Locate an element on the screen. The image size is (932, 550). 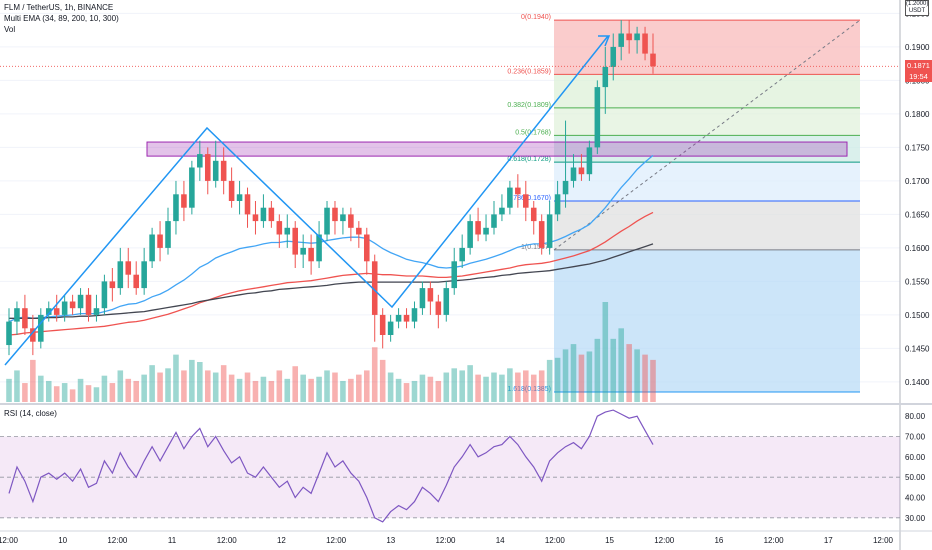
rsi-tick-label: 30.00 is located at coordinates (915, 518).